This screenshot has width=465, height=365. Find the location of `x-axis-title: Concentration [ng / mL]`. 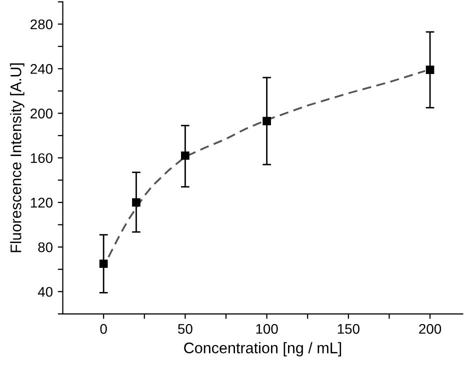

x-axis-title: Concentration [ng / mL] is located at coordinates (263, 349).